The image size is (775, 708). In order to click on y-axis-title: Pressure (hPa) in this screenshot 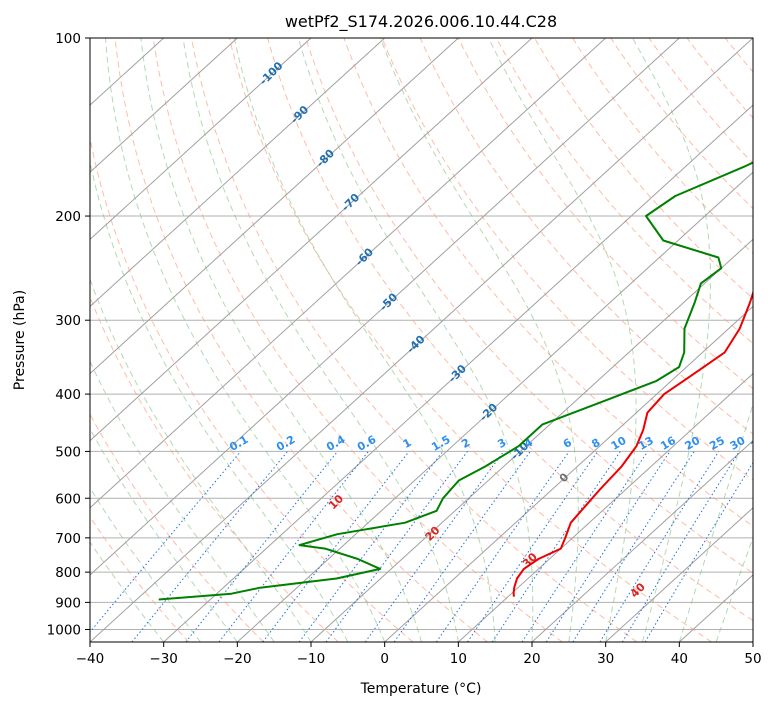, I will do `click(20, 340)`.